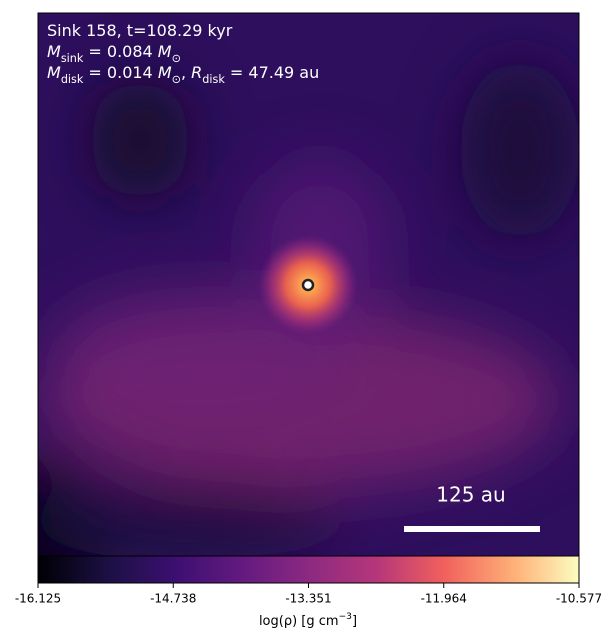  What do you see at coordinates (120, 51) in the screenshot?
I see `text-part: = 0.084` at bounding box center [120, 51].